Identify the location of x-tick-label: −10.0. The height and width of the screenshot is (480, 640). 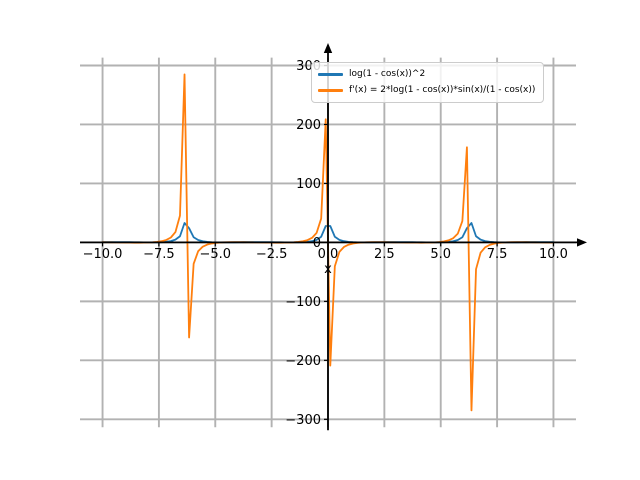
(103, 254).